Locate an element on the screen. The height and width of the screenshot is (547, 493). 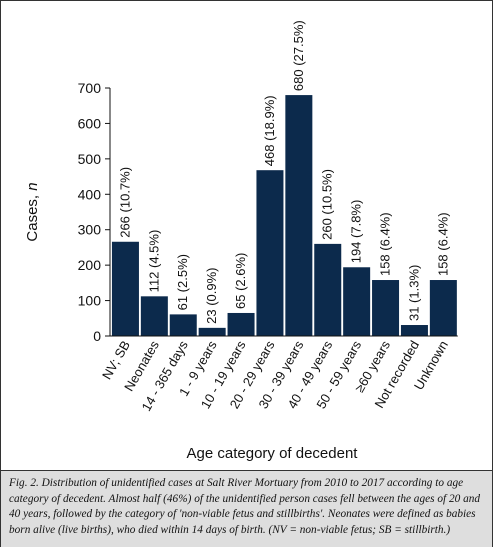
y-tick-label: 500 is located at coordinates (90, 159).